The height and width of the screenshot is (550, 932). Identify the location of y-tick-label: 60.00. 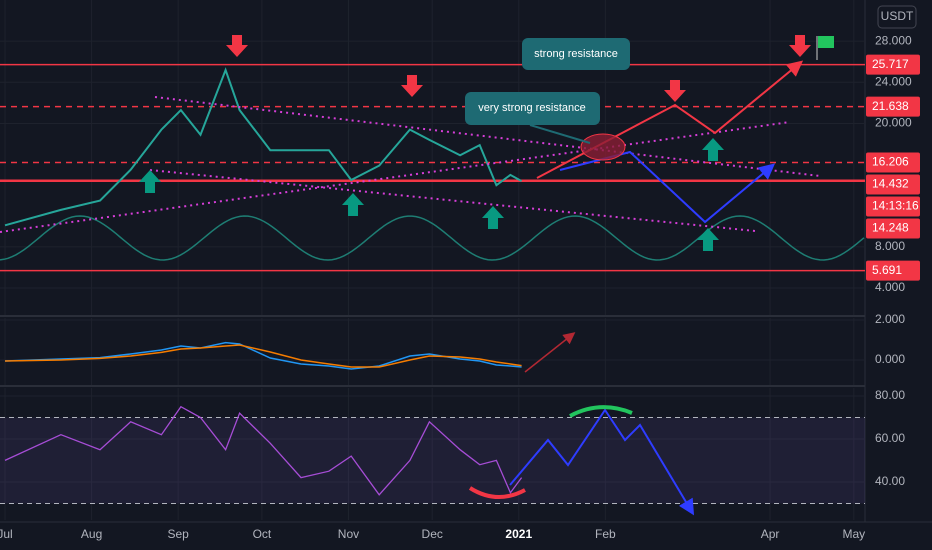
(890, 438).